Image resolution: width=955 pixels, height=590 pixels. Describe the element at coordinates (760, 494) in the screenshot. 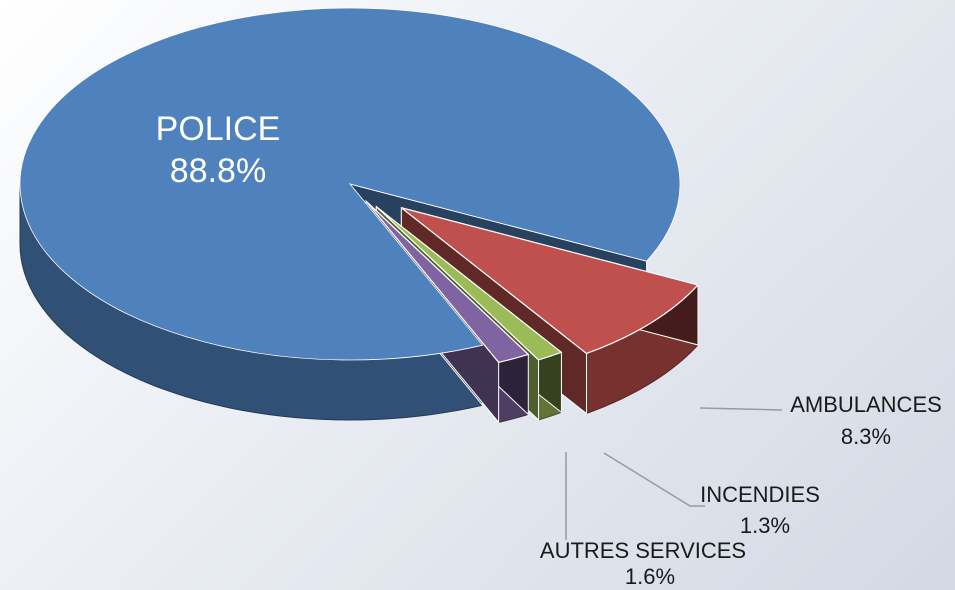

I see `label-name-incendies: INCENDIES` at that location.